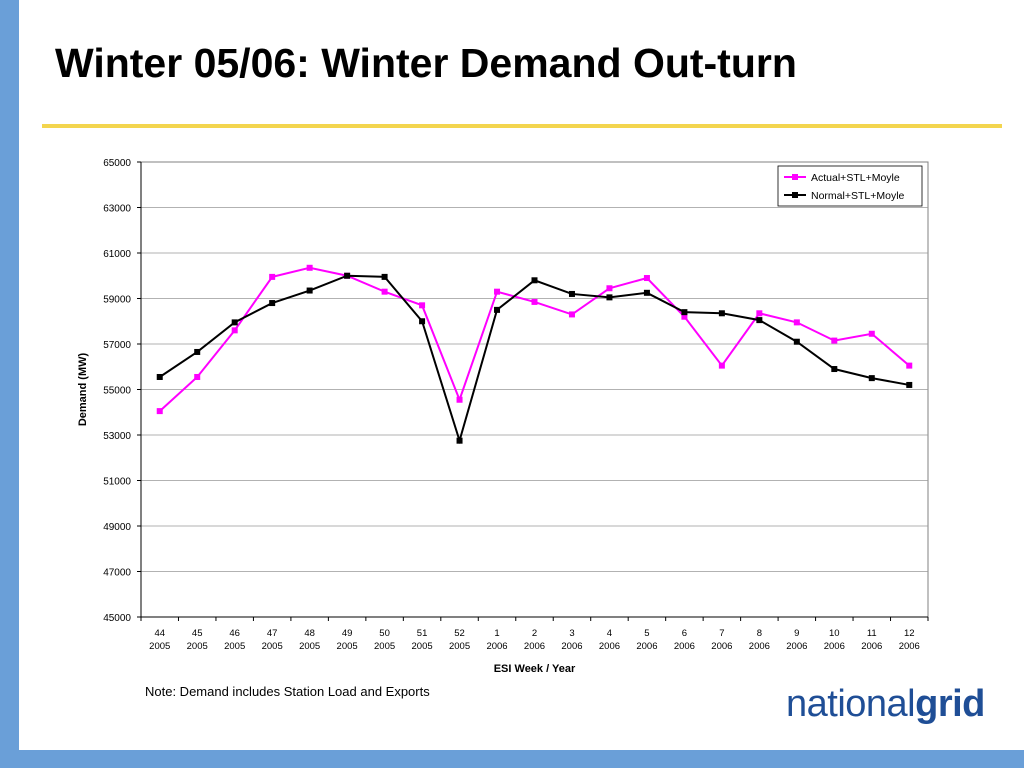 The height and width of the screenshot is (768, 1024). I want to click on y-tick-label: 55000, so click(117, 391).